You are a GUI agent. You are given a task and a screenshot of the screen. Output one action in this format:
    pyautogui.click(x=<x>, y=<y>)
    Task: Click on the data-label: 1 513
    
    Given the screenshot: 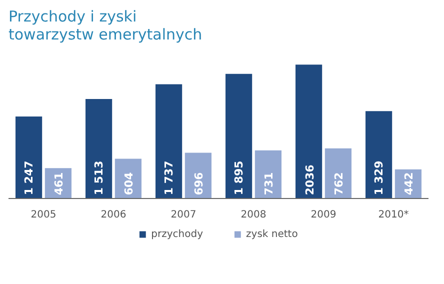 What is the action you would take?
    pyautogui.click(x=99, y=178)
    